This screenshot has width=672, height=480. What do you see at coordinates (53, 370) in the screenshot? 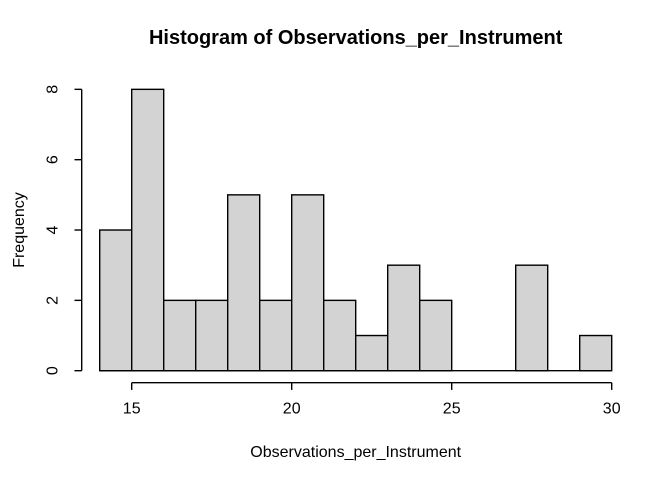
I see `y-tick-label: 0` at bounding box center [53, 370].